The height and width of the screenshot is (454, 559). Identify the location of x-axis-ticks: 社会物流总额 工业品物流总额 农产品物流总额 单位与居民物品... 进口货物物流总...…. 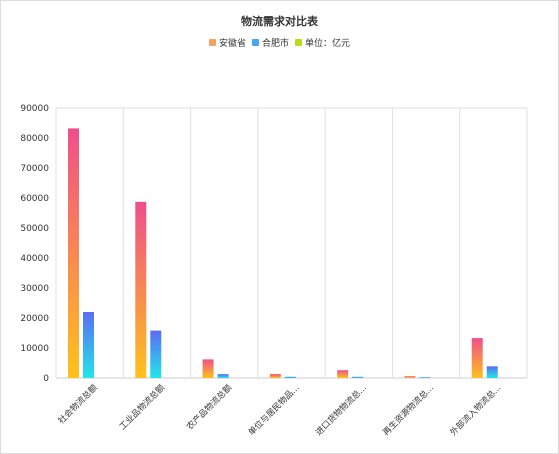
(280, 410).